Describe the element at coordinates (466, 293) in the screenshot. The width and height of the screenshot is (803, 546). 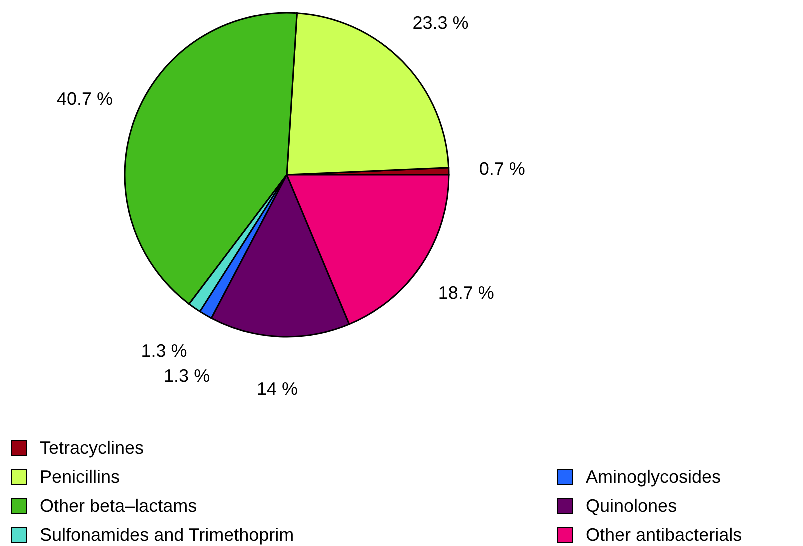
I see `data-label: 18.7 %` at that location.